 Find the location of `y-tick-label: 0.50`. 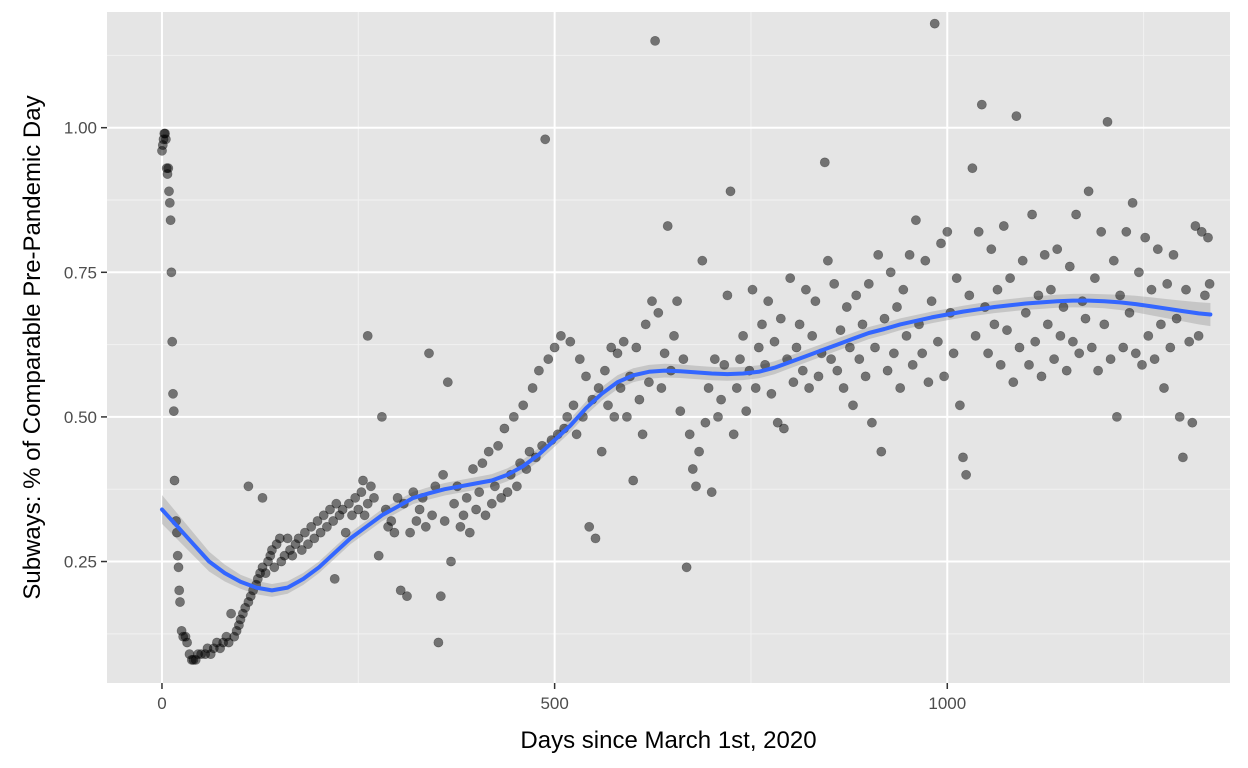

y-tick-label: 0.50 is located at coordinates (80, 417).